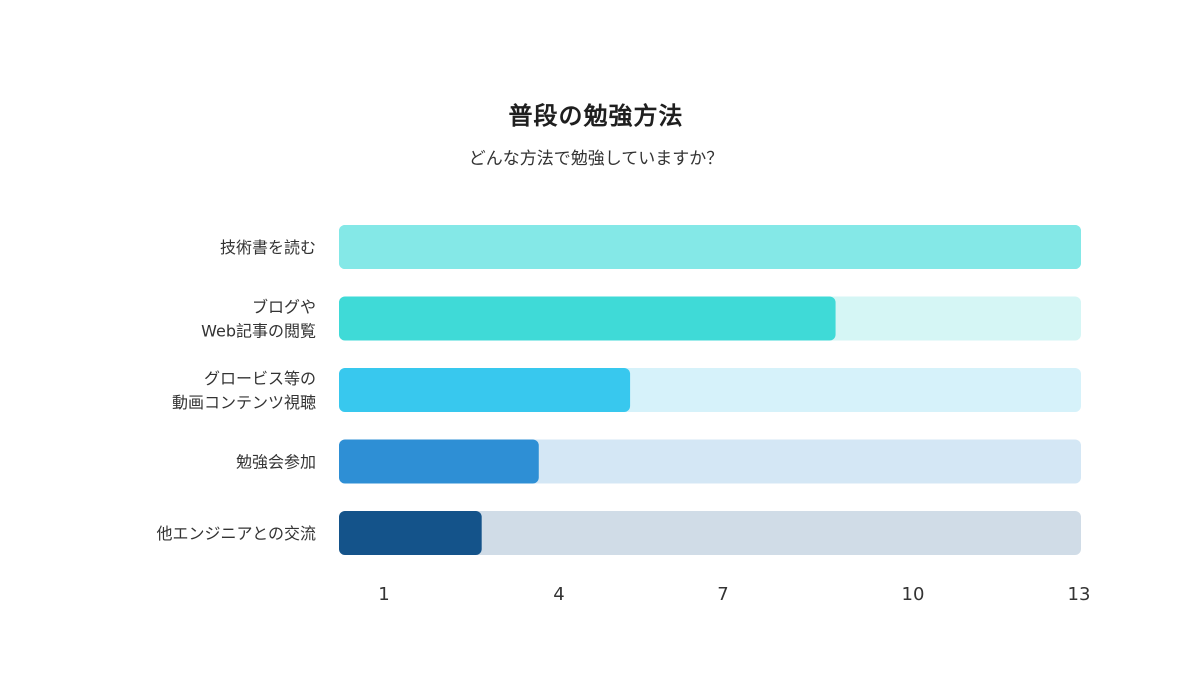 The height and width of the screenshot is (675, 1200). What do you see at coordinates (258, 331) in the screenshot?
I see `category-label: Web記事の閲覧` at bounding box center [258, 331].